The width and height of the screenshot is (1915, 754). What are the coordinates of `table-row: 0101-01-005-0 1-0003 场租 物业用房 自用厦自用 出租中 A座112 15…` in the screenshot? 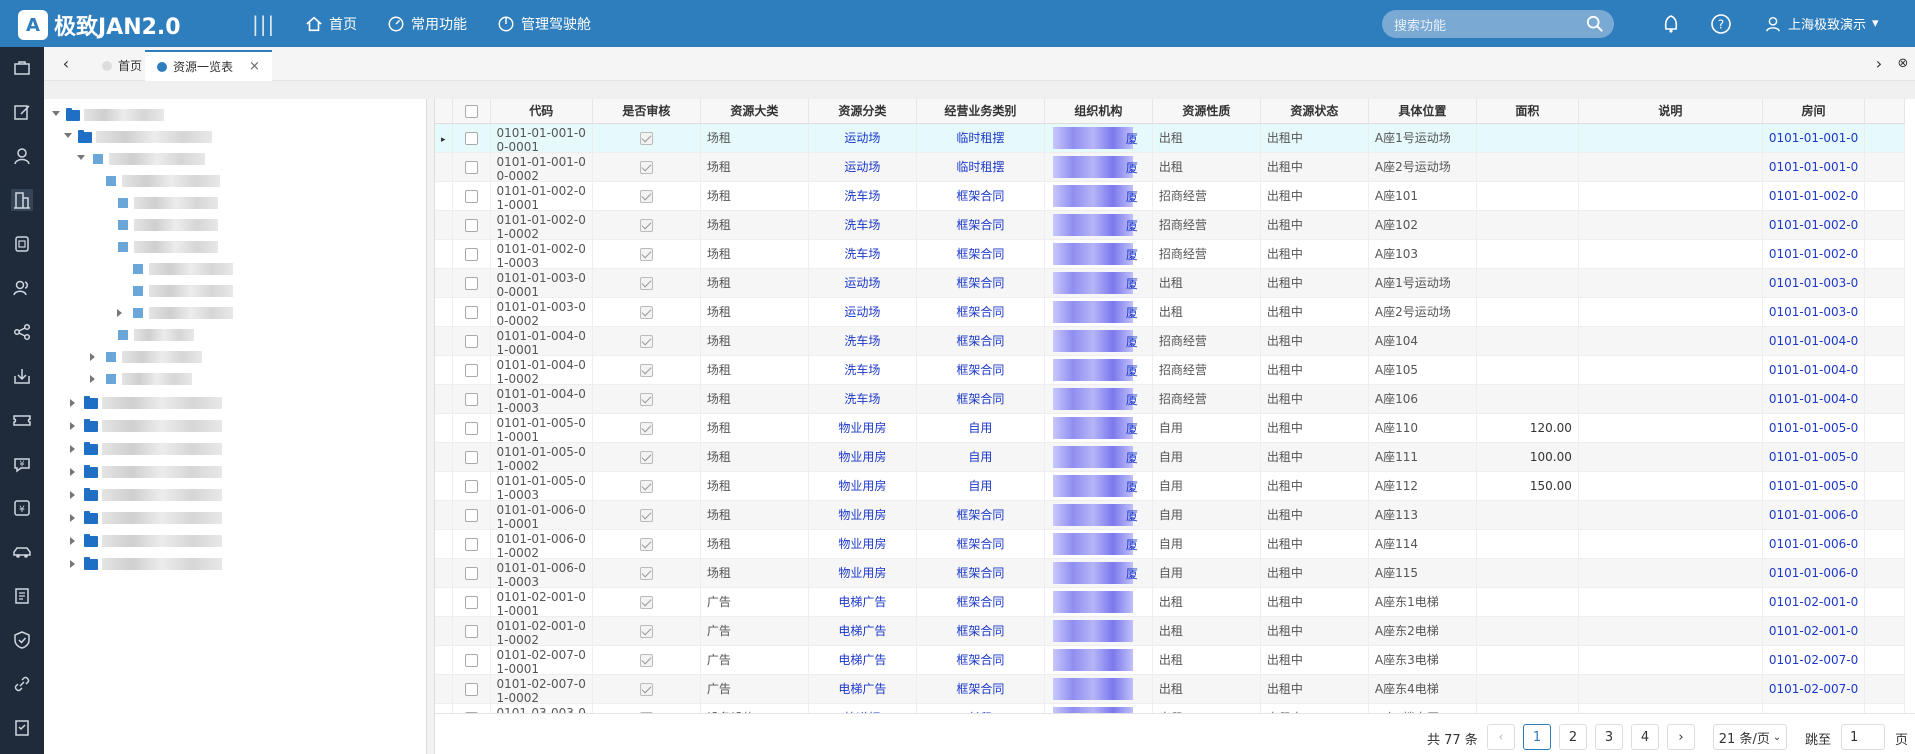 It's located at (1170, 486).